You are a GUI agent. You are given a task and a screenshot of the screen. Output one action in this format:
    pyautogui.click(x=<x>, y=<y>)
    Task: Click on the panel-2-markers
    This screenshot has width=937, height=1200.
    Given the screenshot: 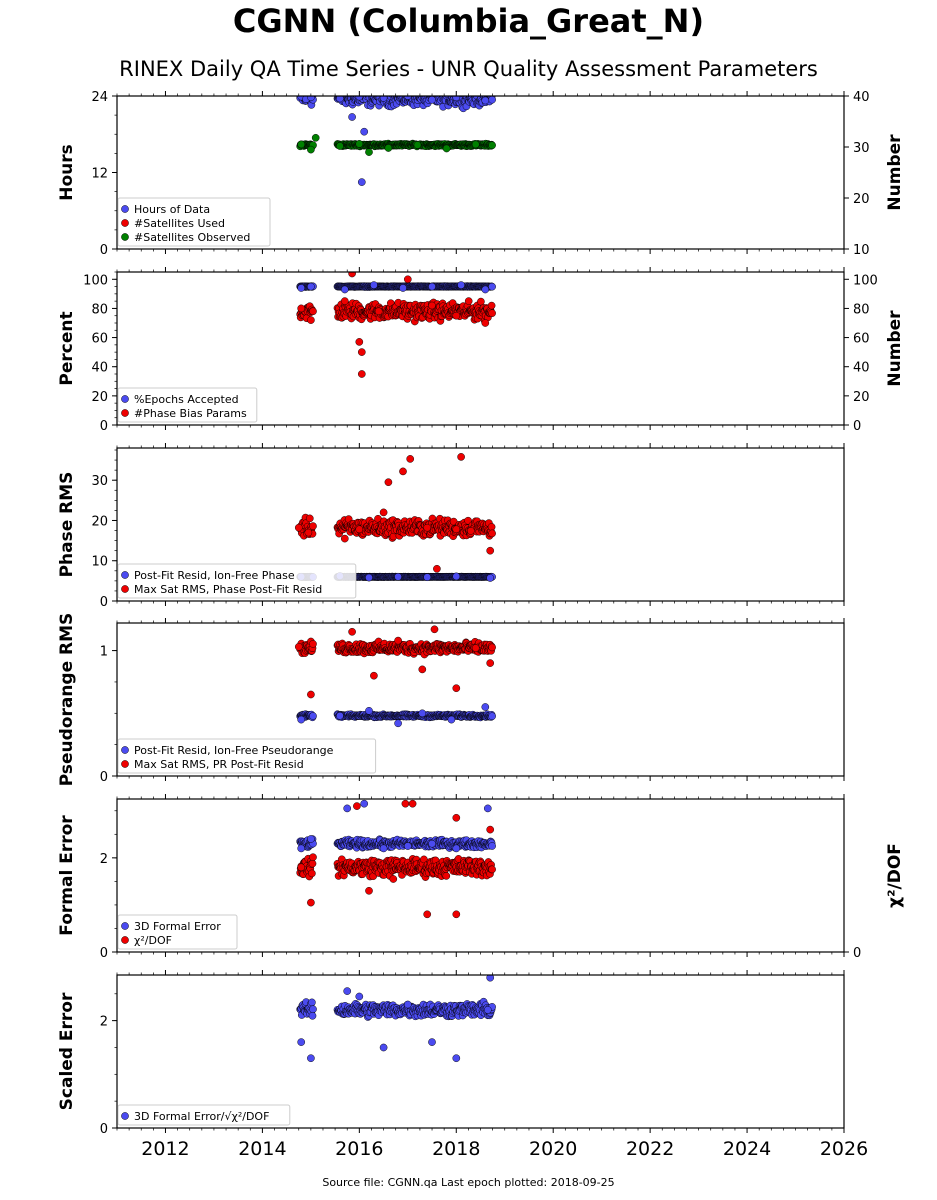 What is the action you would take?
    pyautogui.click(x=396, y=325)
    